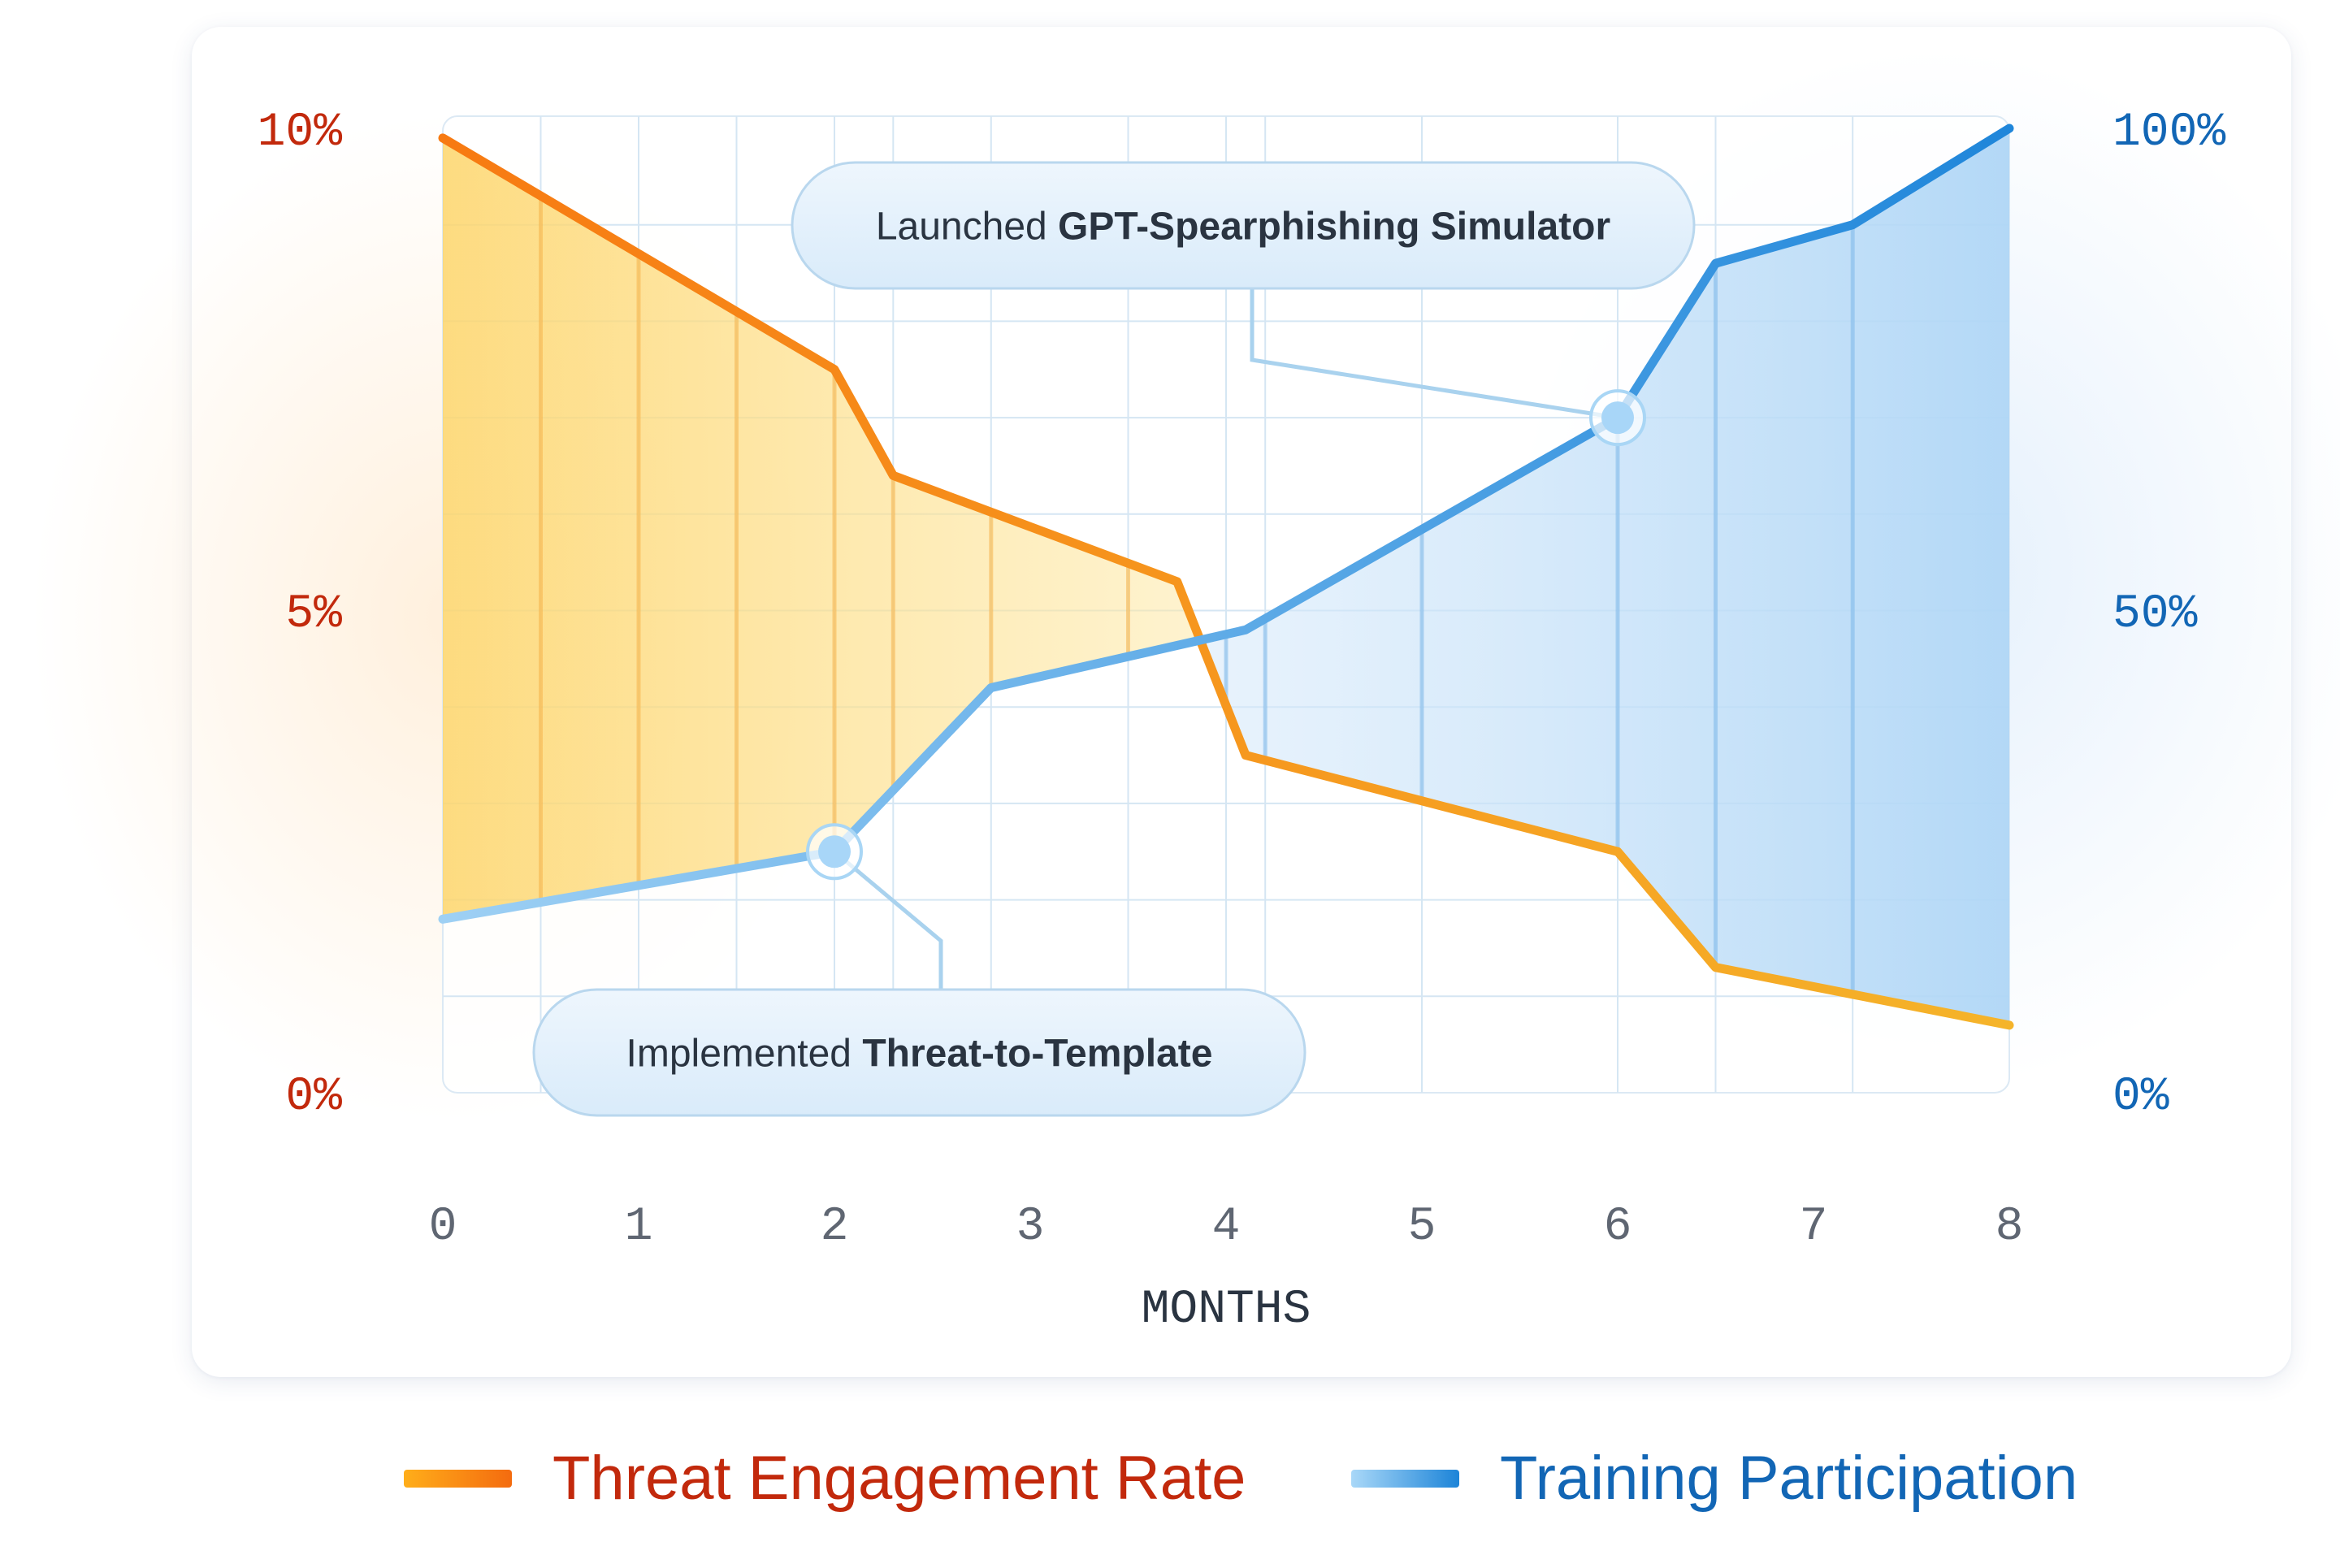  What do you see at coordinates (300, 132) in the screenshot?
I see `left-axis-tick-label: 10%` at bounding box center [300, 132].